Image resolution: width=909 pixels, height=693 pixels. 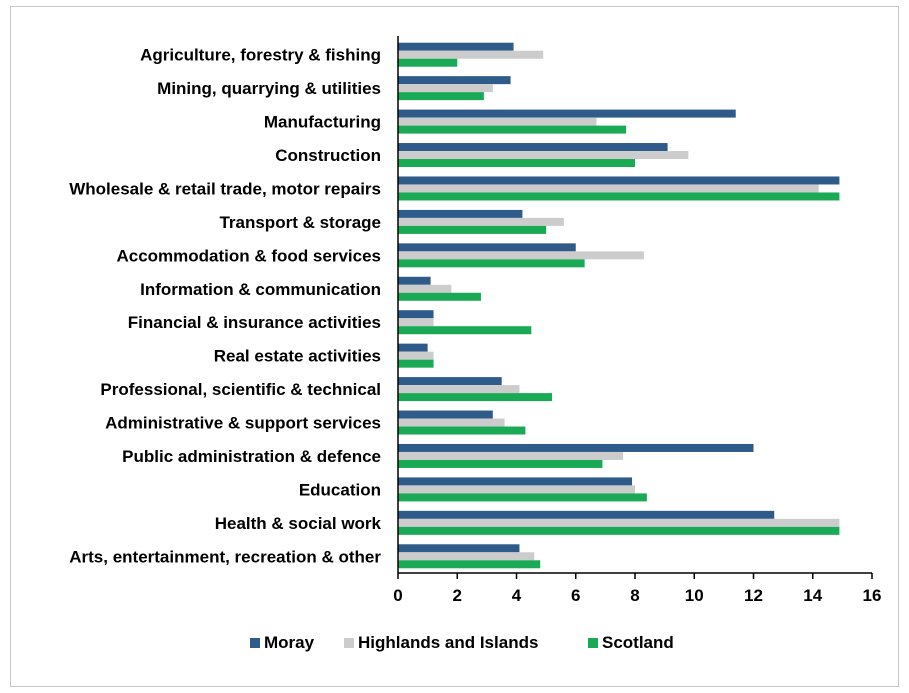 I want to click on category-label: Wholesale & retail trade, motor repairs, so click(x=225, y=188).